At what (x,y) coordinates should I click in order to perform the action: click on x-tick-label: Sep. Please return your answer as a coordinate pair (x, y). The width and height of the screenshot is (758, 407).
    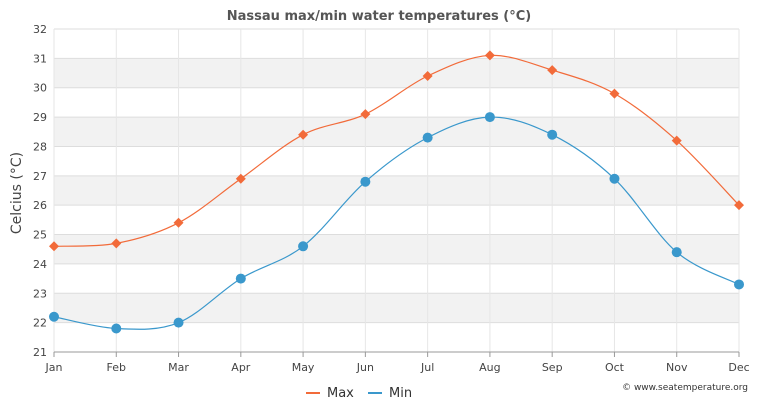
    Looking at the image, I should click on (552, 367).